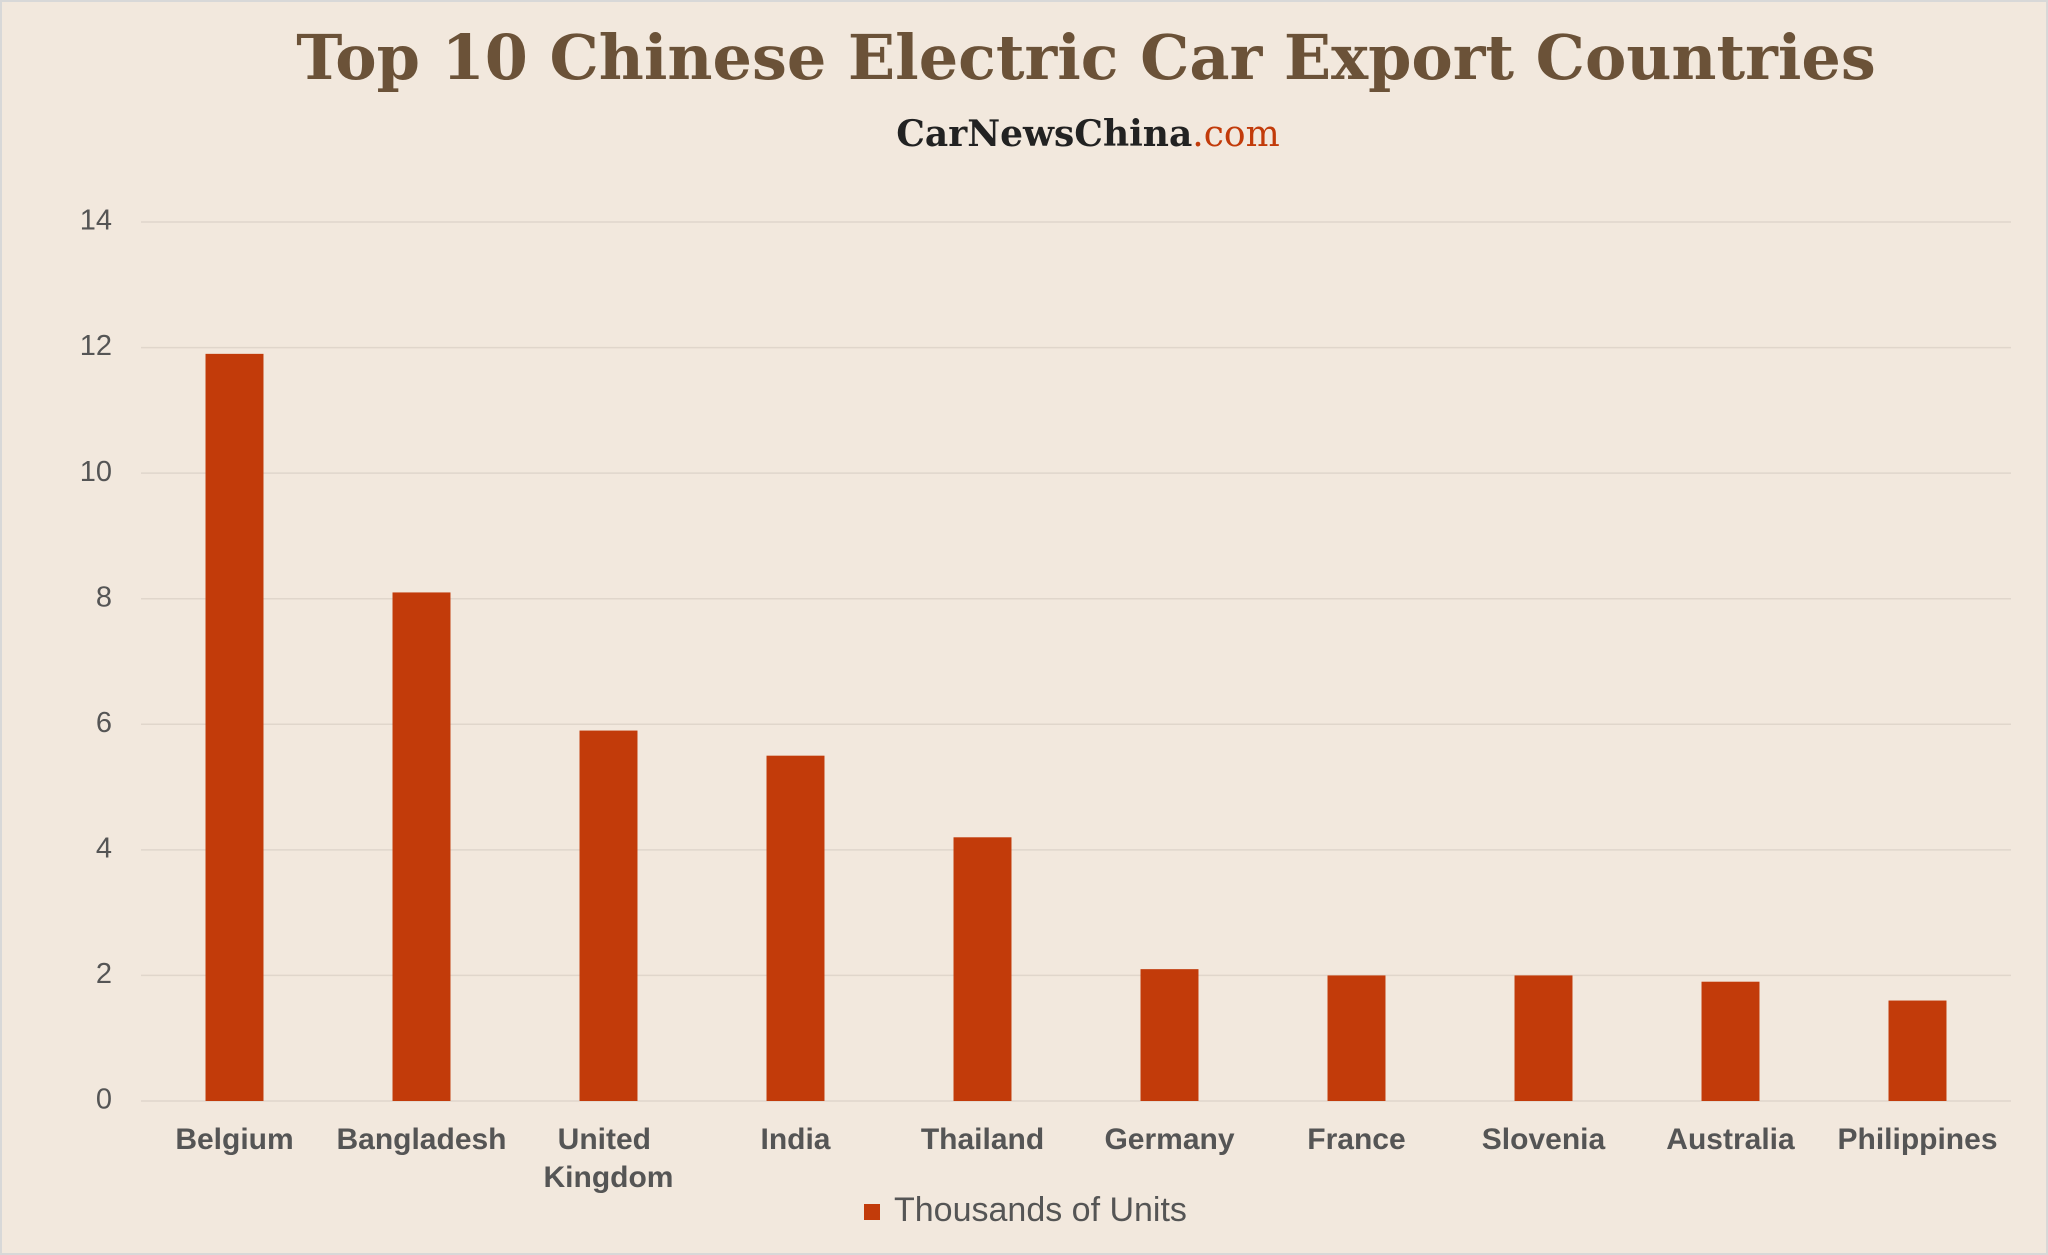 This screenshot has height=1255, width=2048. I want to click on x-tick-label: Philippines, so click(1917, 1139).